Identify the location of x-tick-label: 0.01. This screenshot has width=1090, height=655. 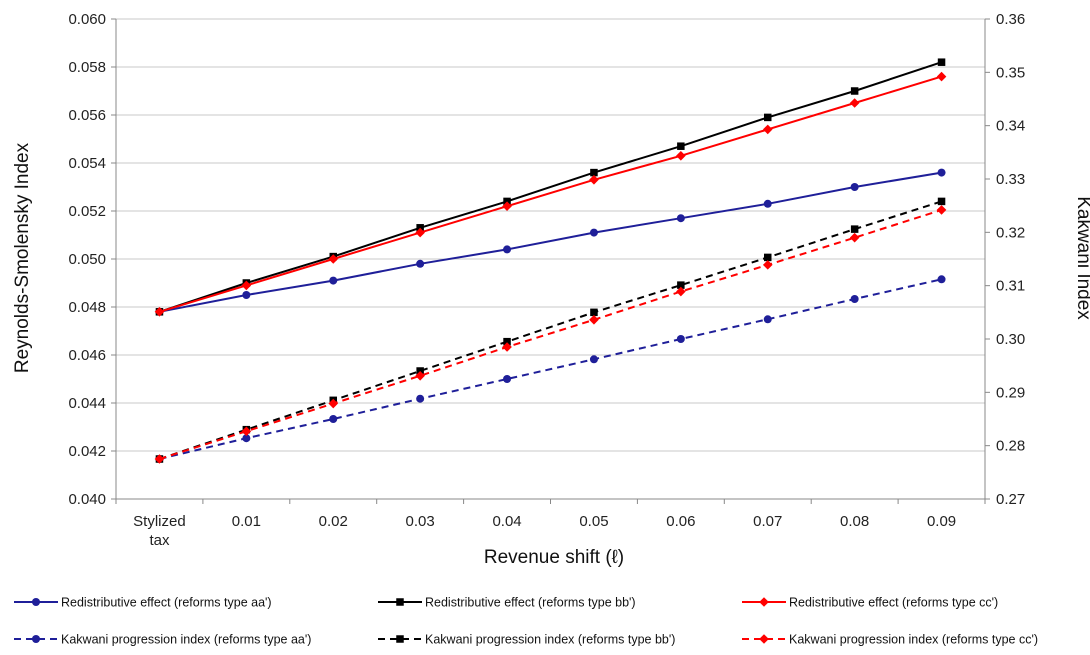
(246, 521).